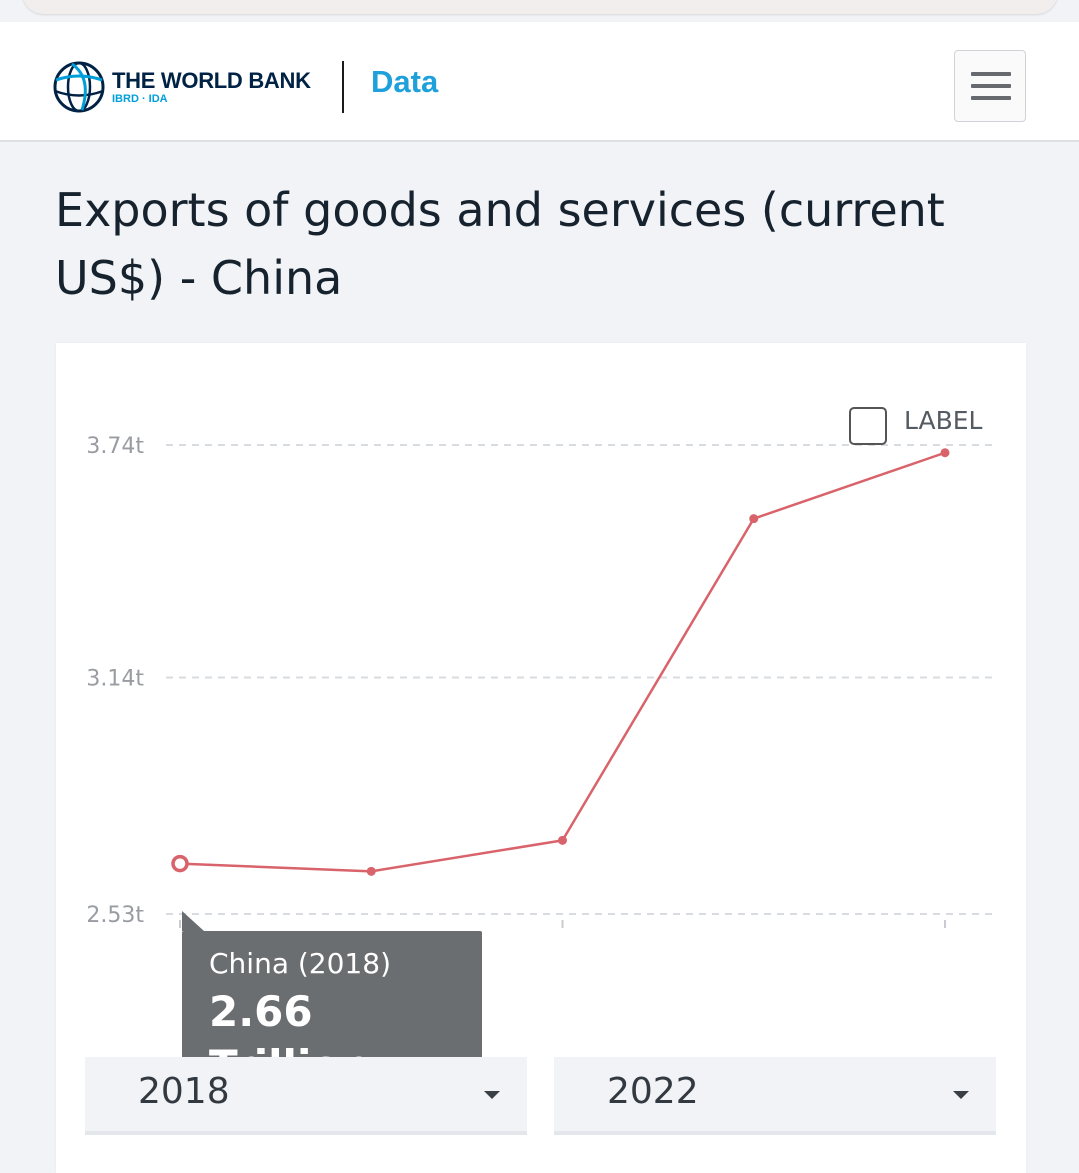  Describe the element at coordinates (115, 446) in the screenshot. I see `y-tick-label: 3.74t` at that location.